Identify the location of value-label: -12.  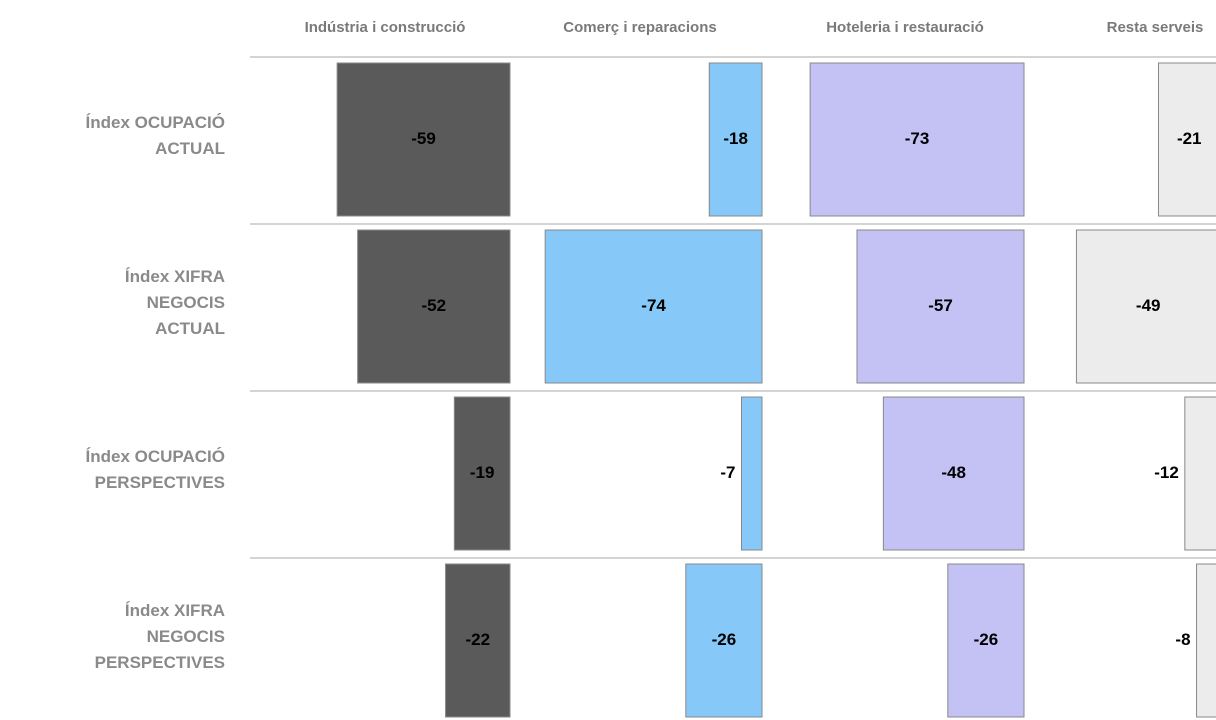
(1166, 472).